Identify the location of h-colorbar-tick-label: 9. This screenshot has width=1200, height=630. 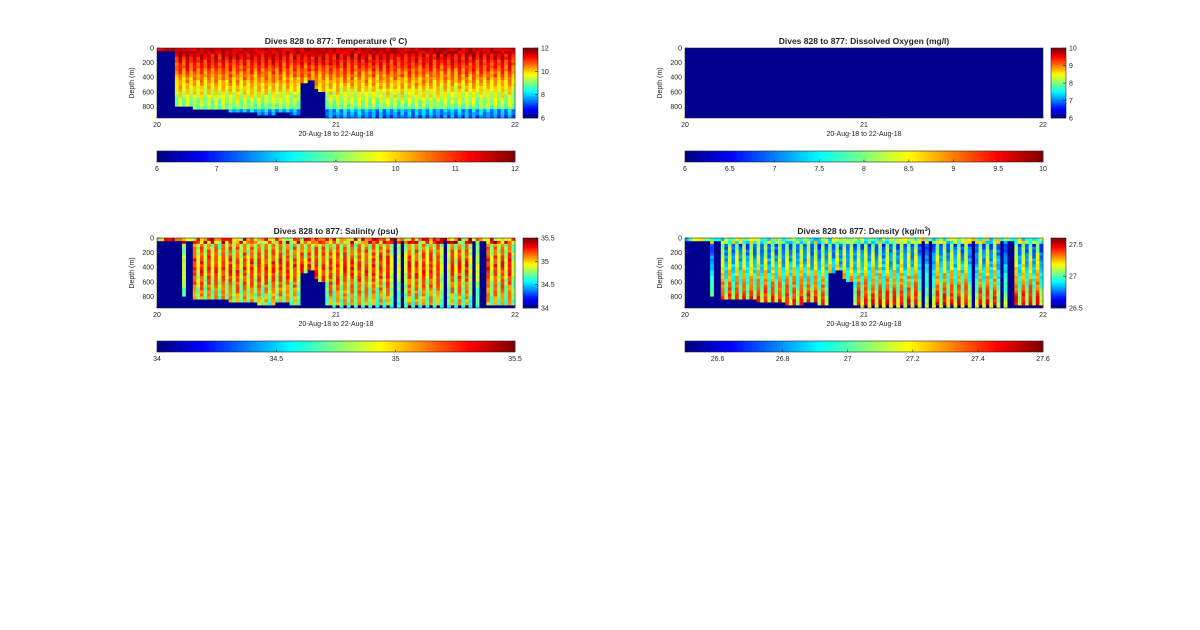
(954, 169).